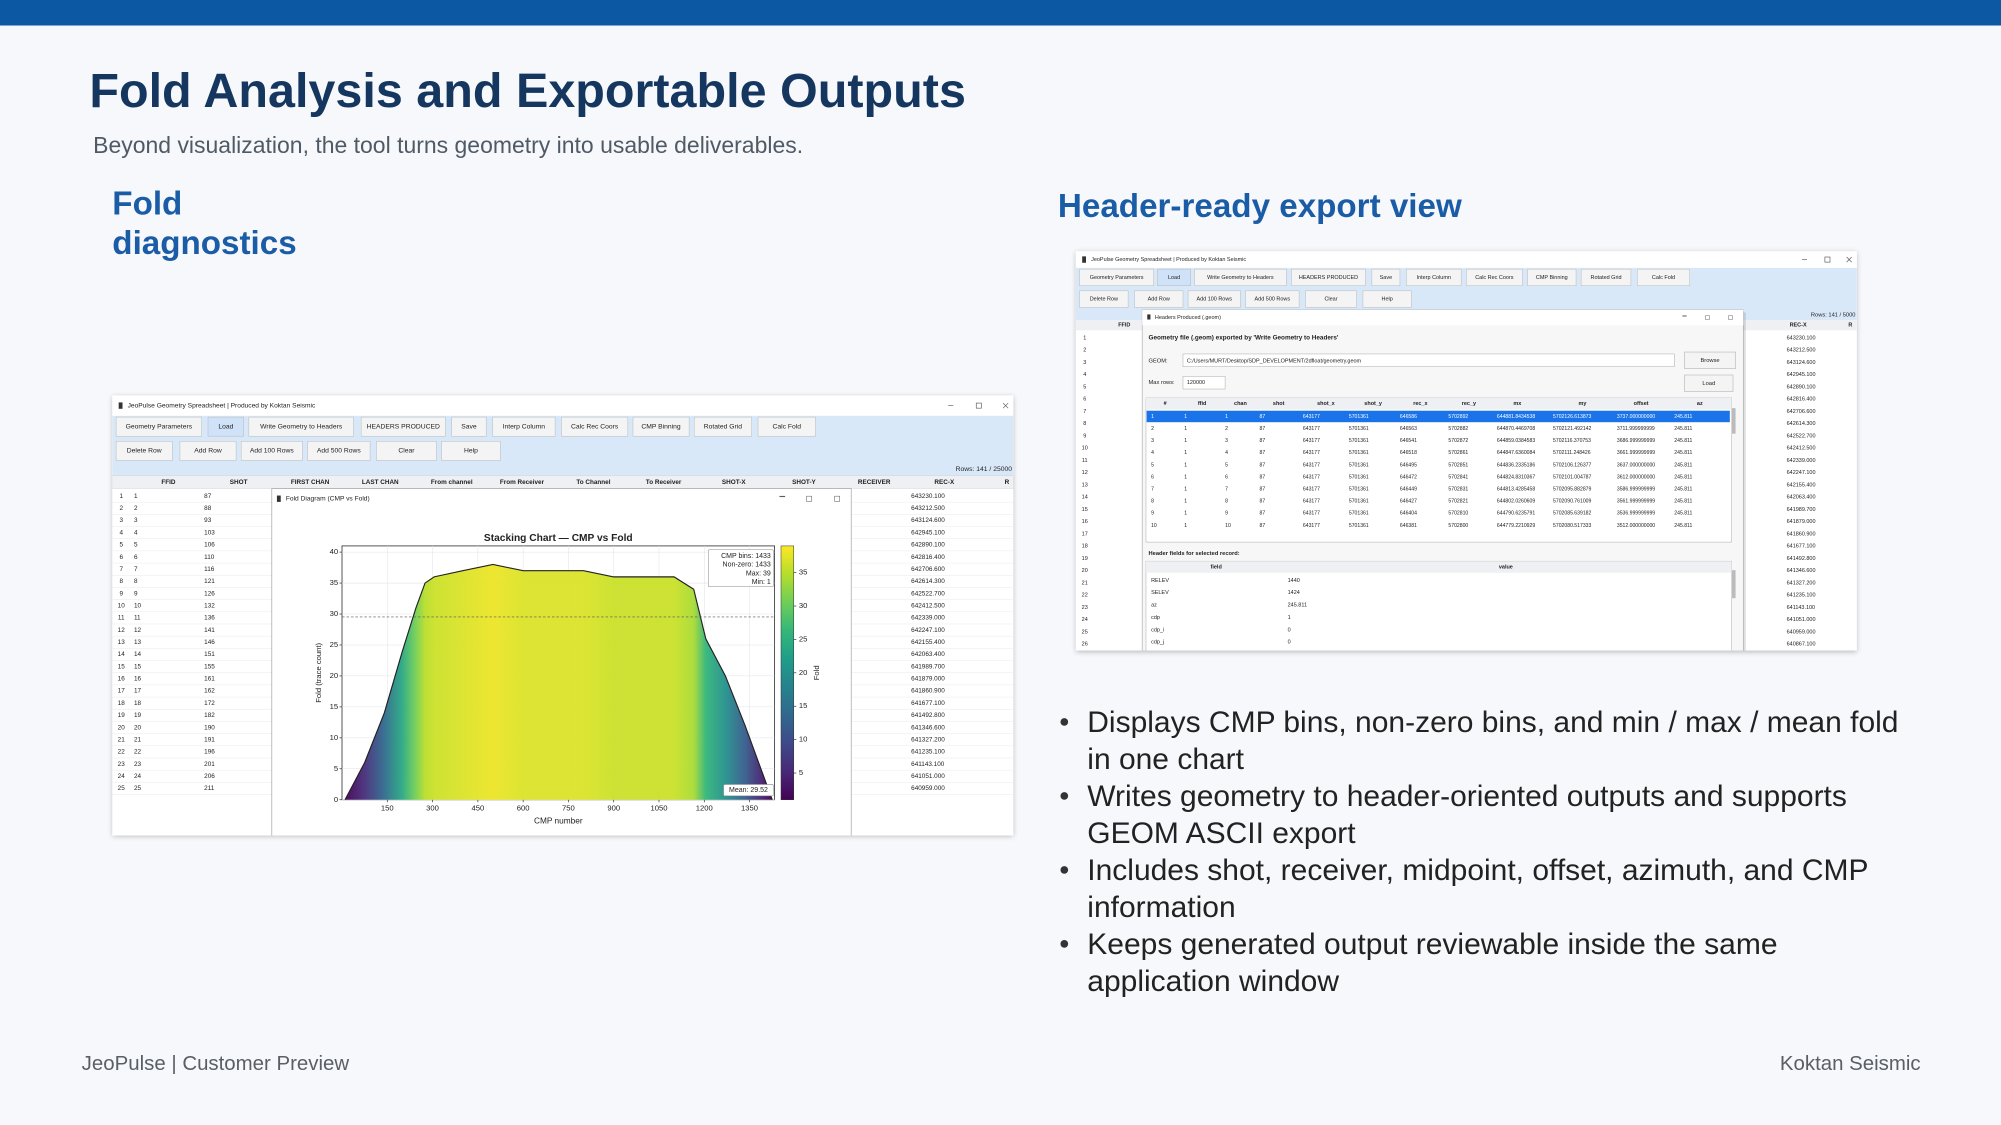  I want to click on table-cell: 646495, so click(1408, 465).